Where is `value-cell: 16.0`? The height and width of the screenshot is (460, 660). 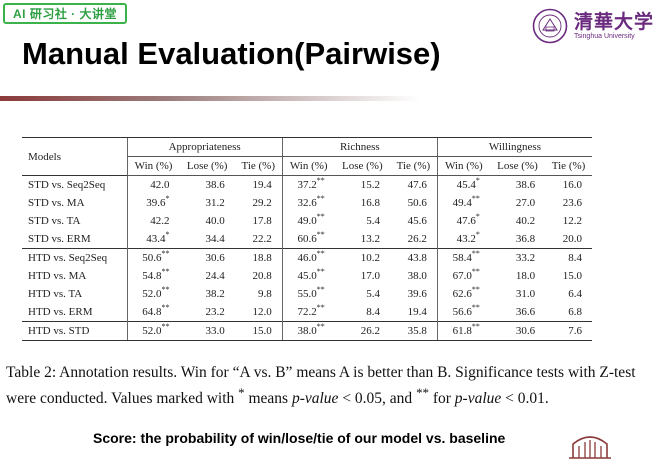 value-cell: 16.0 is located at coordinates (568, 184).